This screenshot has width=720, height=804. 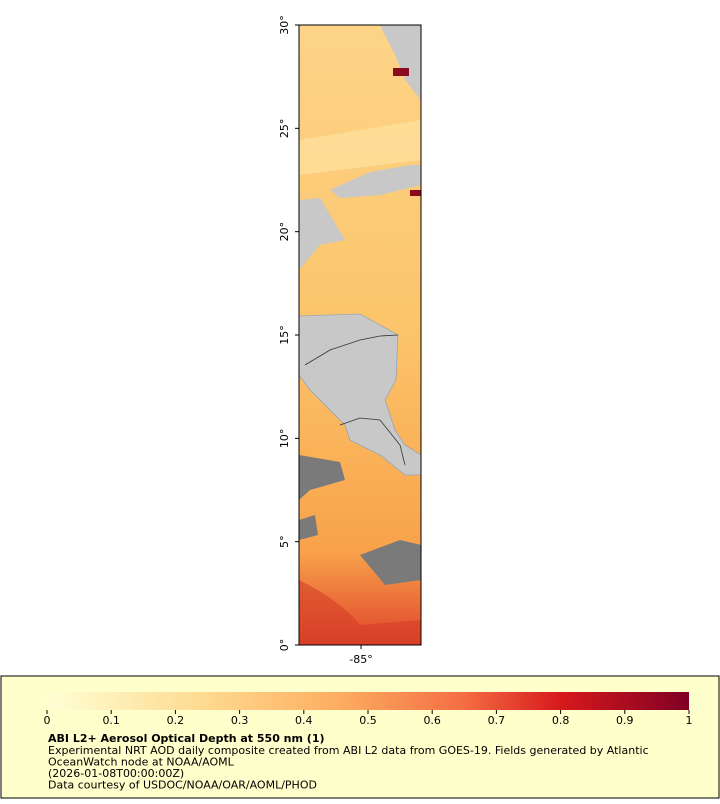 I want to click on x-tick-label: -85°, so click(x=360, y=659).